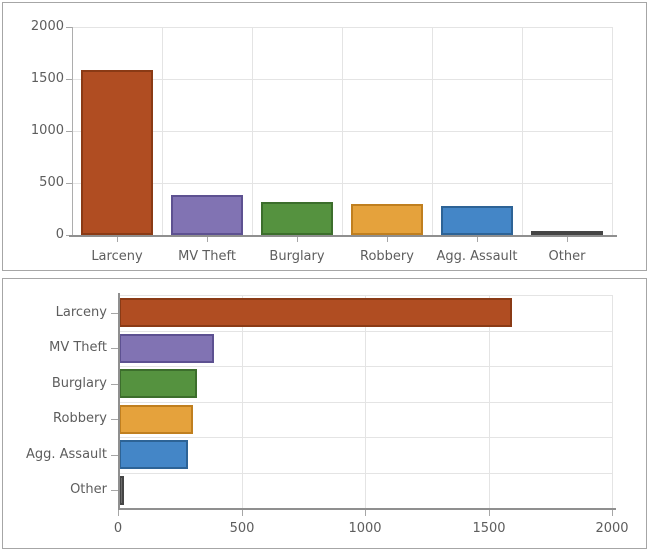 The height and width of the screenshot is (551, 650). Describe the element at coordinates (59, 234) in the screenshot. I see `y-axis-tick-label: 0` at that location.